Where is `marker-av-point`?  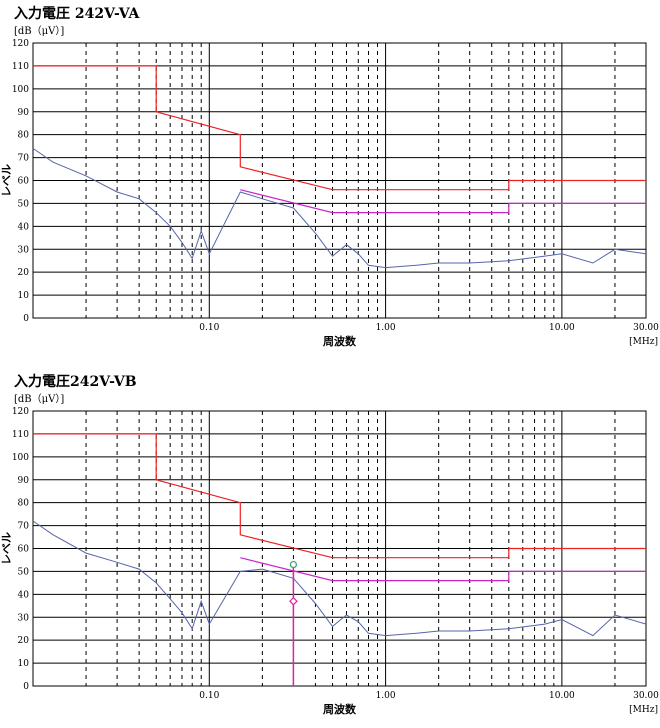
marker-av-point is located at coordinates (293, 601).